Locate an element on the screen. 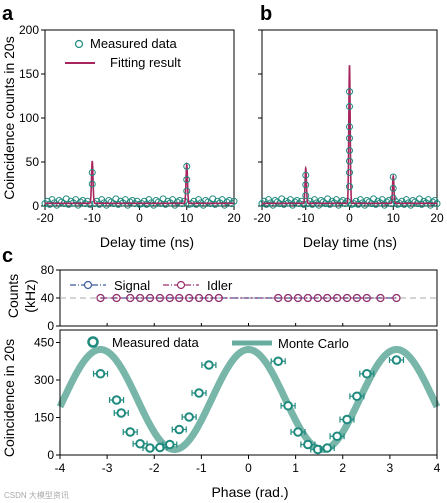  panel-b-xtick-label: 0 is located at coordinates (349, 218).